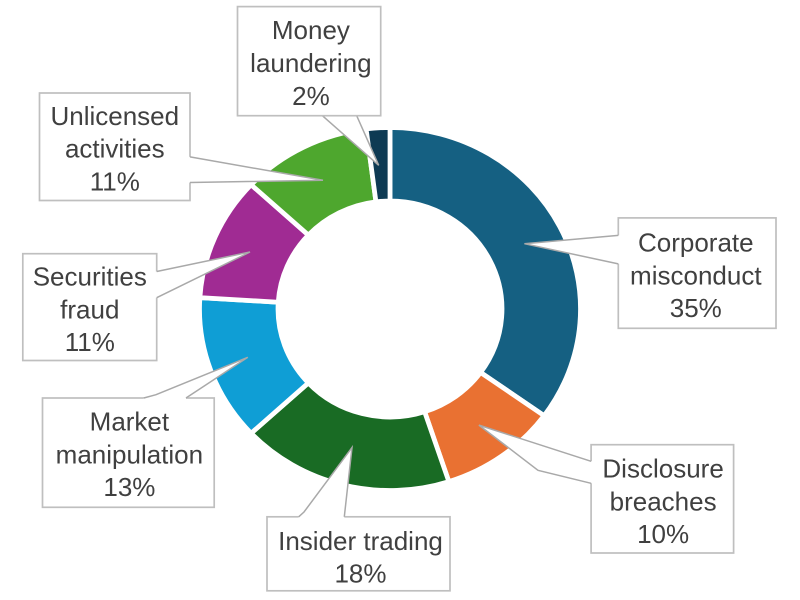 The width and height of the screenshot is (800, 600). What do you see at coordinates (696, 243) in the screenshot?
I see `svg-text: Corporate` at bounding box center [696, 243].